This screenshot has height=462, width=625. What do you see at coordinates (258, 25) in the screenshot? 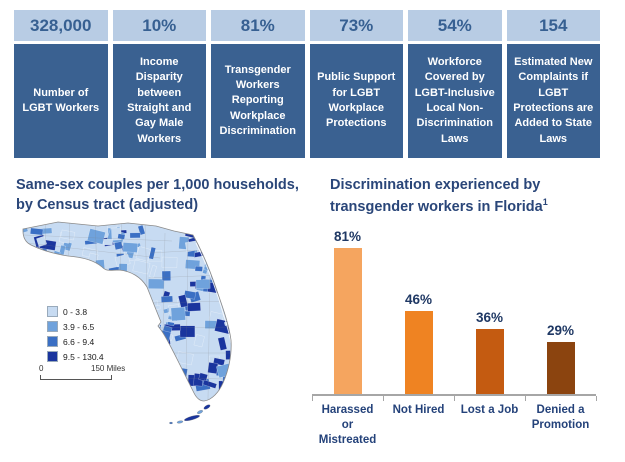
I see `stat-value: 81%` at bounding box center [258, 25].